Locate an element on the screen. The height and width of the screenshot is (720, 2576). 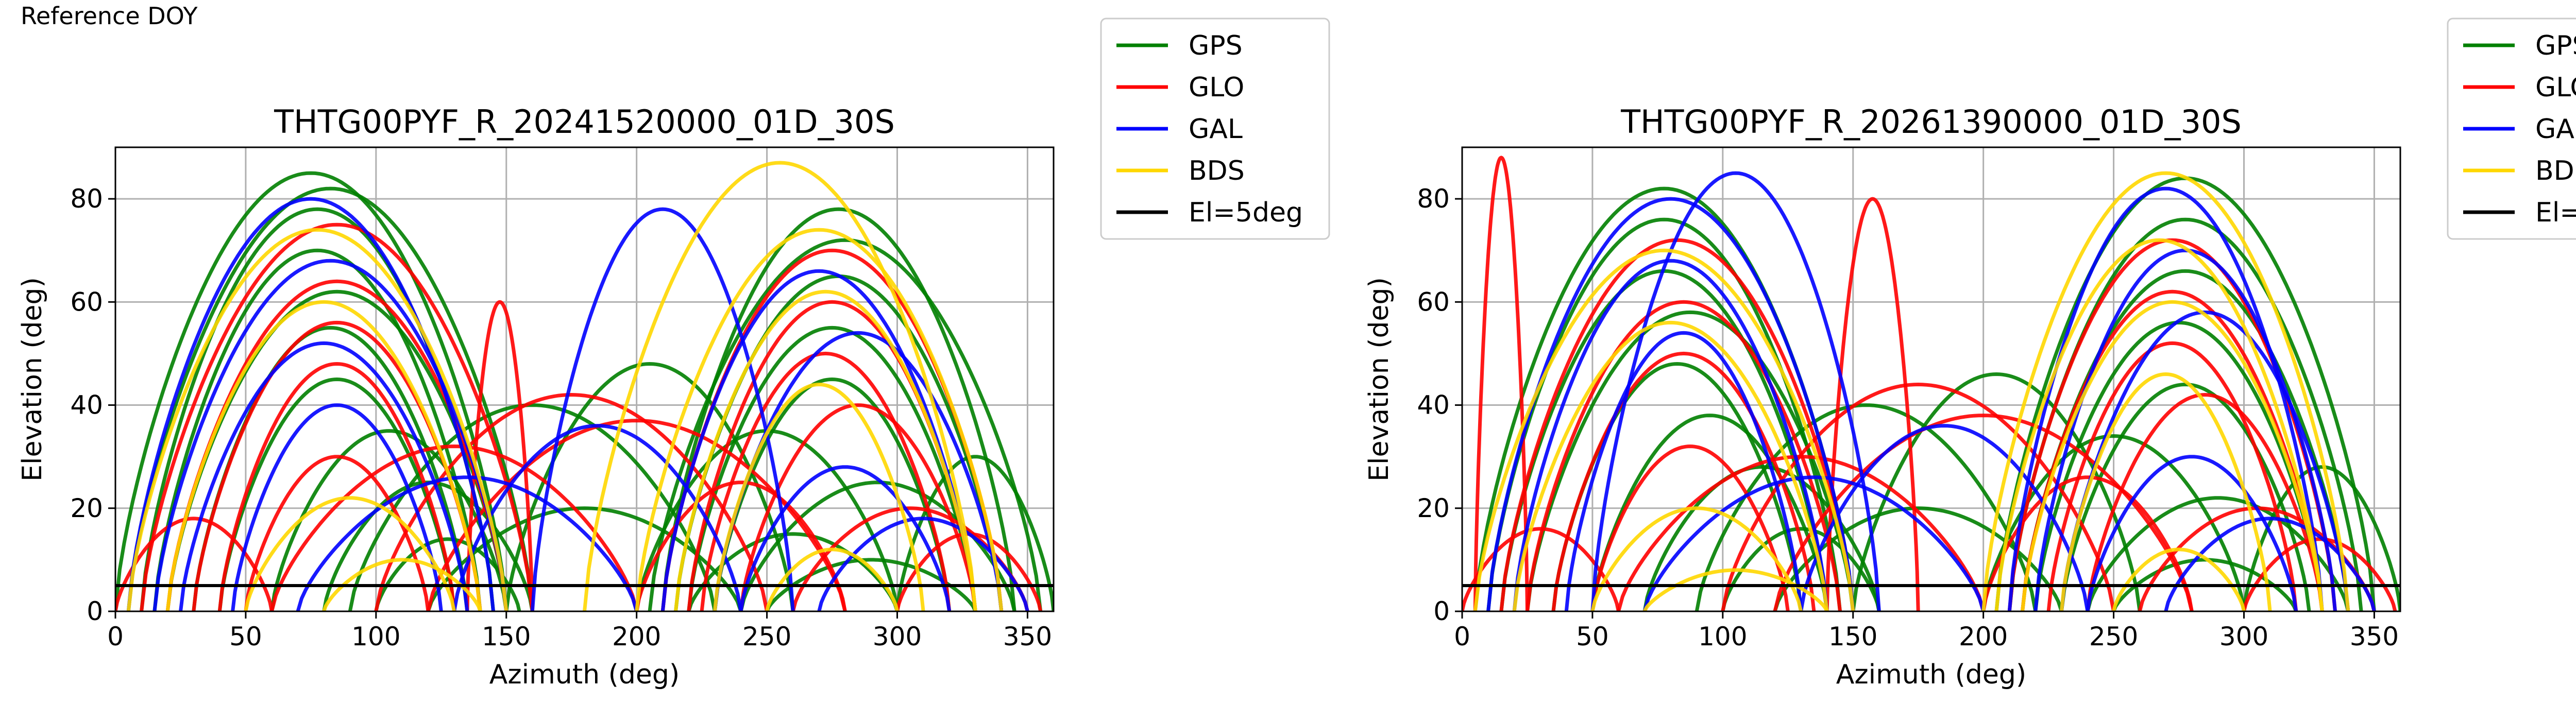
x-tick-label: 300 is located at coordinates (897, 637).